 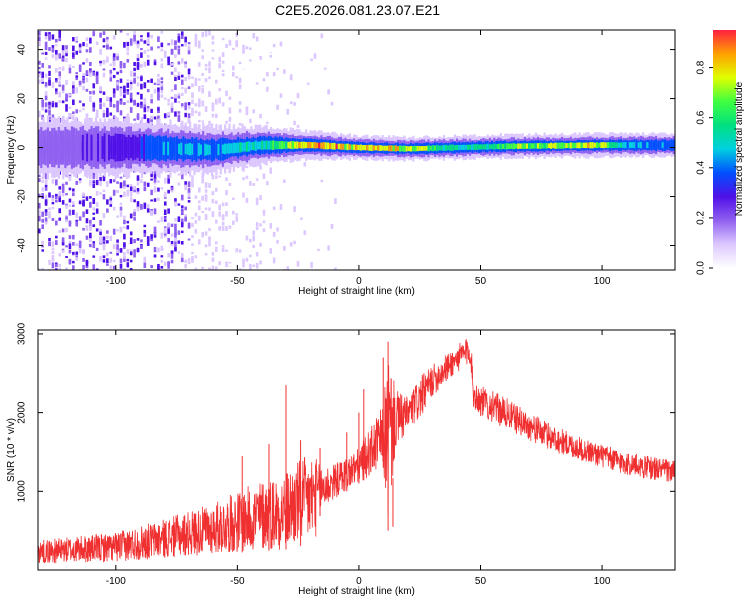 I want to click on colorbar-gradient, so click(x=724, y=149).